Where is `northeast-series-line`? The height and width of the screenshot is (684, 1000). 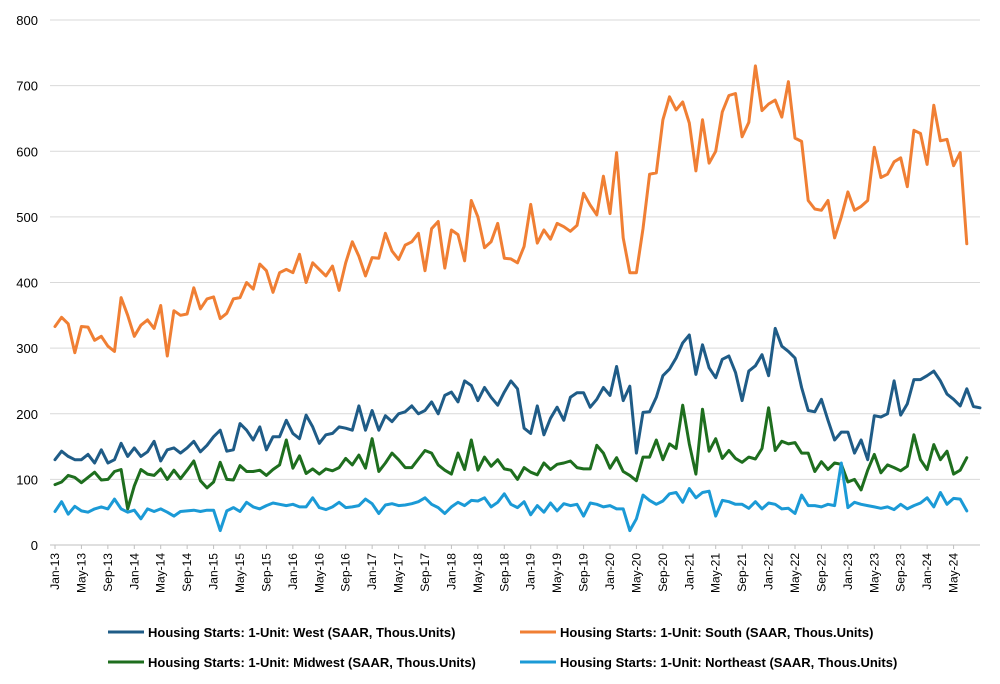 northeast-series-line is located at coordinates (511, 497).